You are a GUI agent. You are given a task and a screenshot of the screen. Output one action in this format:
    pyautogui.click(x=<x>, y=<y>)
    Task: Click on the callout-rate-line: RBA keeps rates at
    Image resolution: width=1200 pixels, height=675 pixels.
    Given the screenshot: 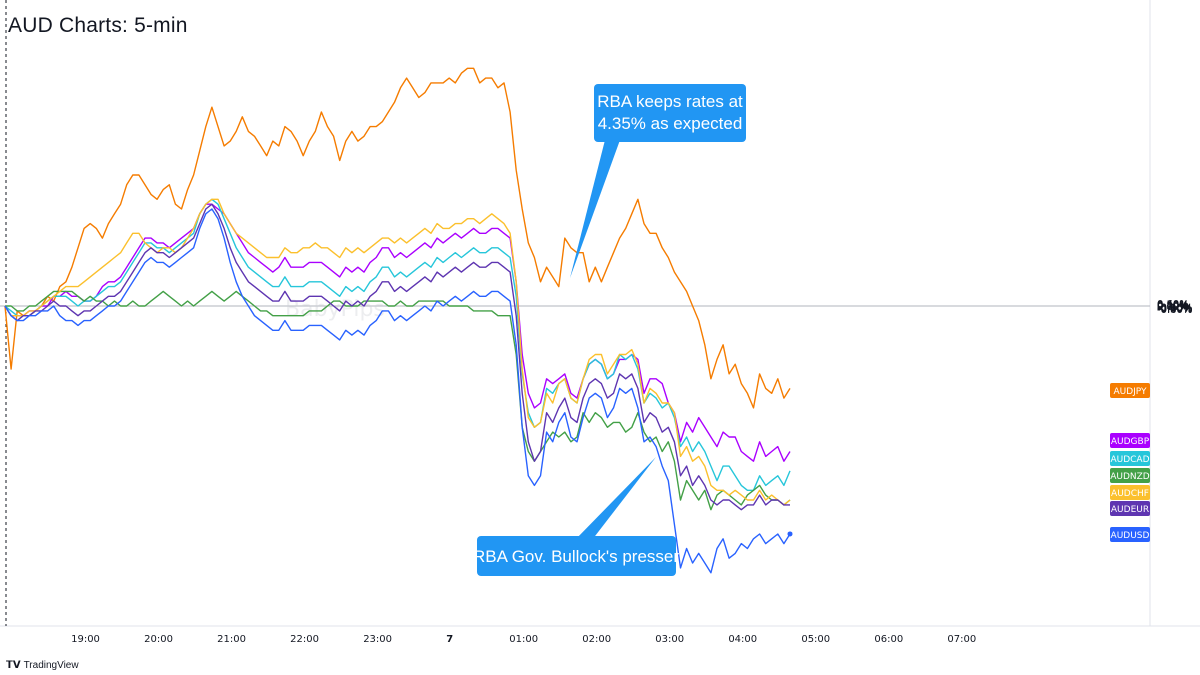 What is the action you would take?
    pyautogui.click(x=670, y=101)
    